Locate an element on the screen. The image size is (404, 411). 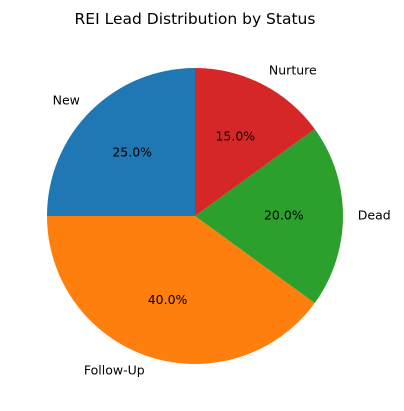
pie-slice-new is located at coordinates (121, 142).